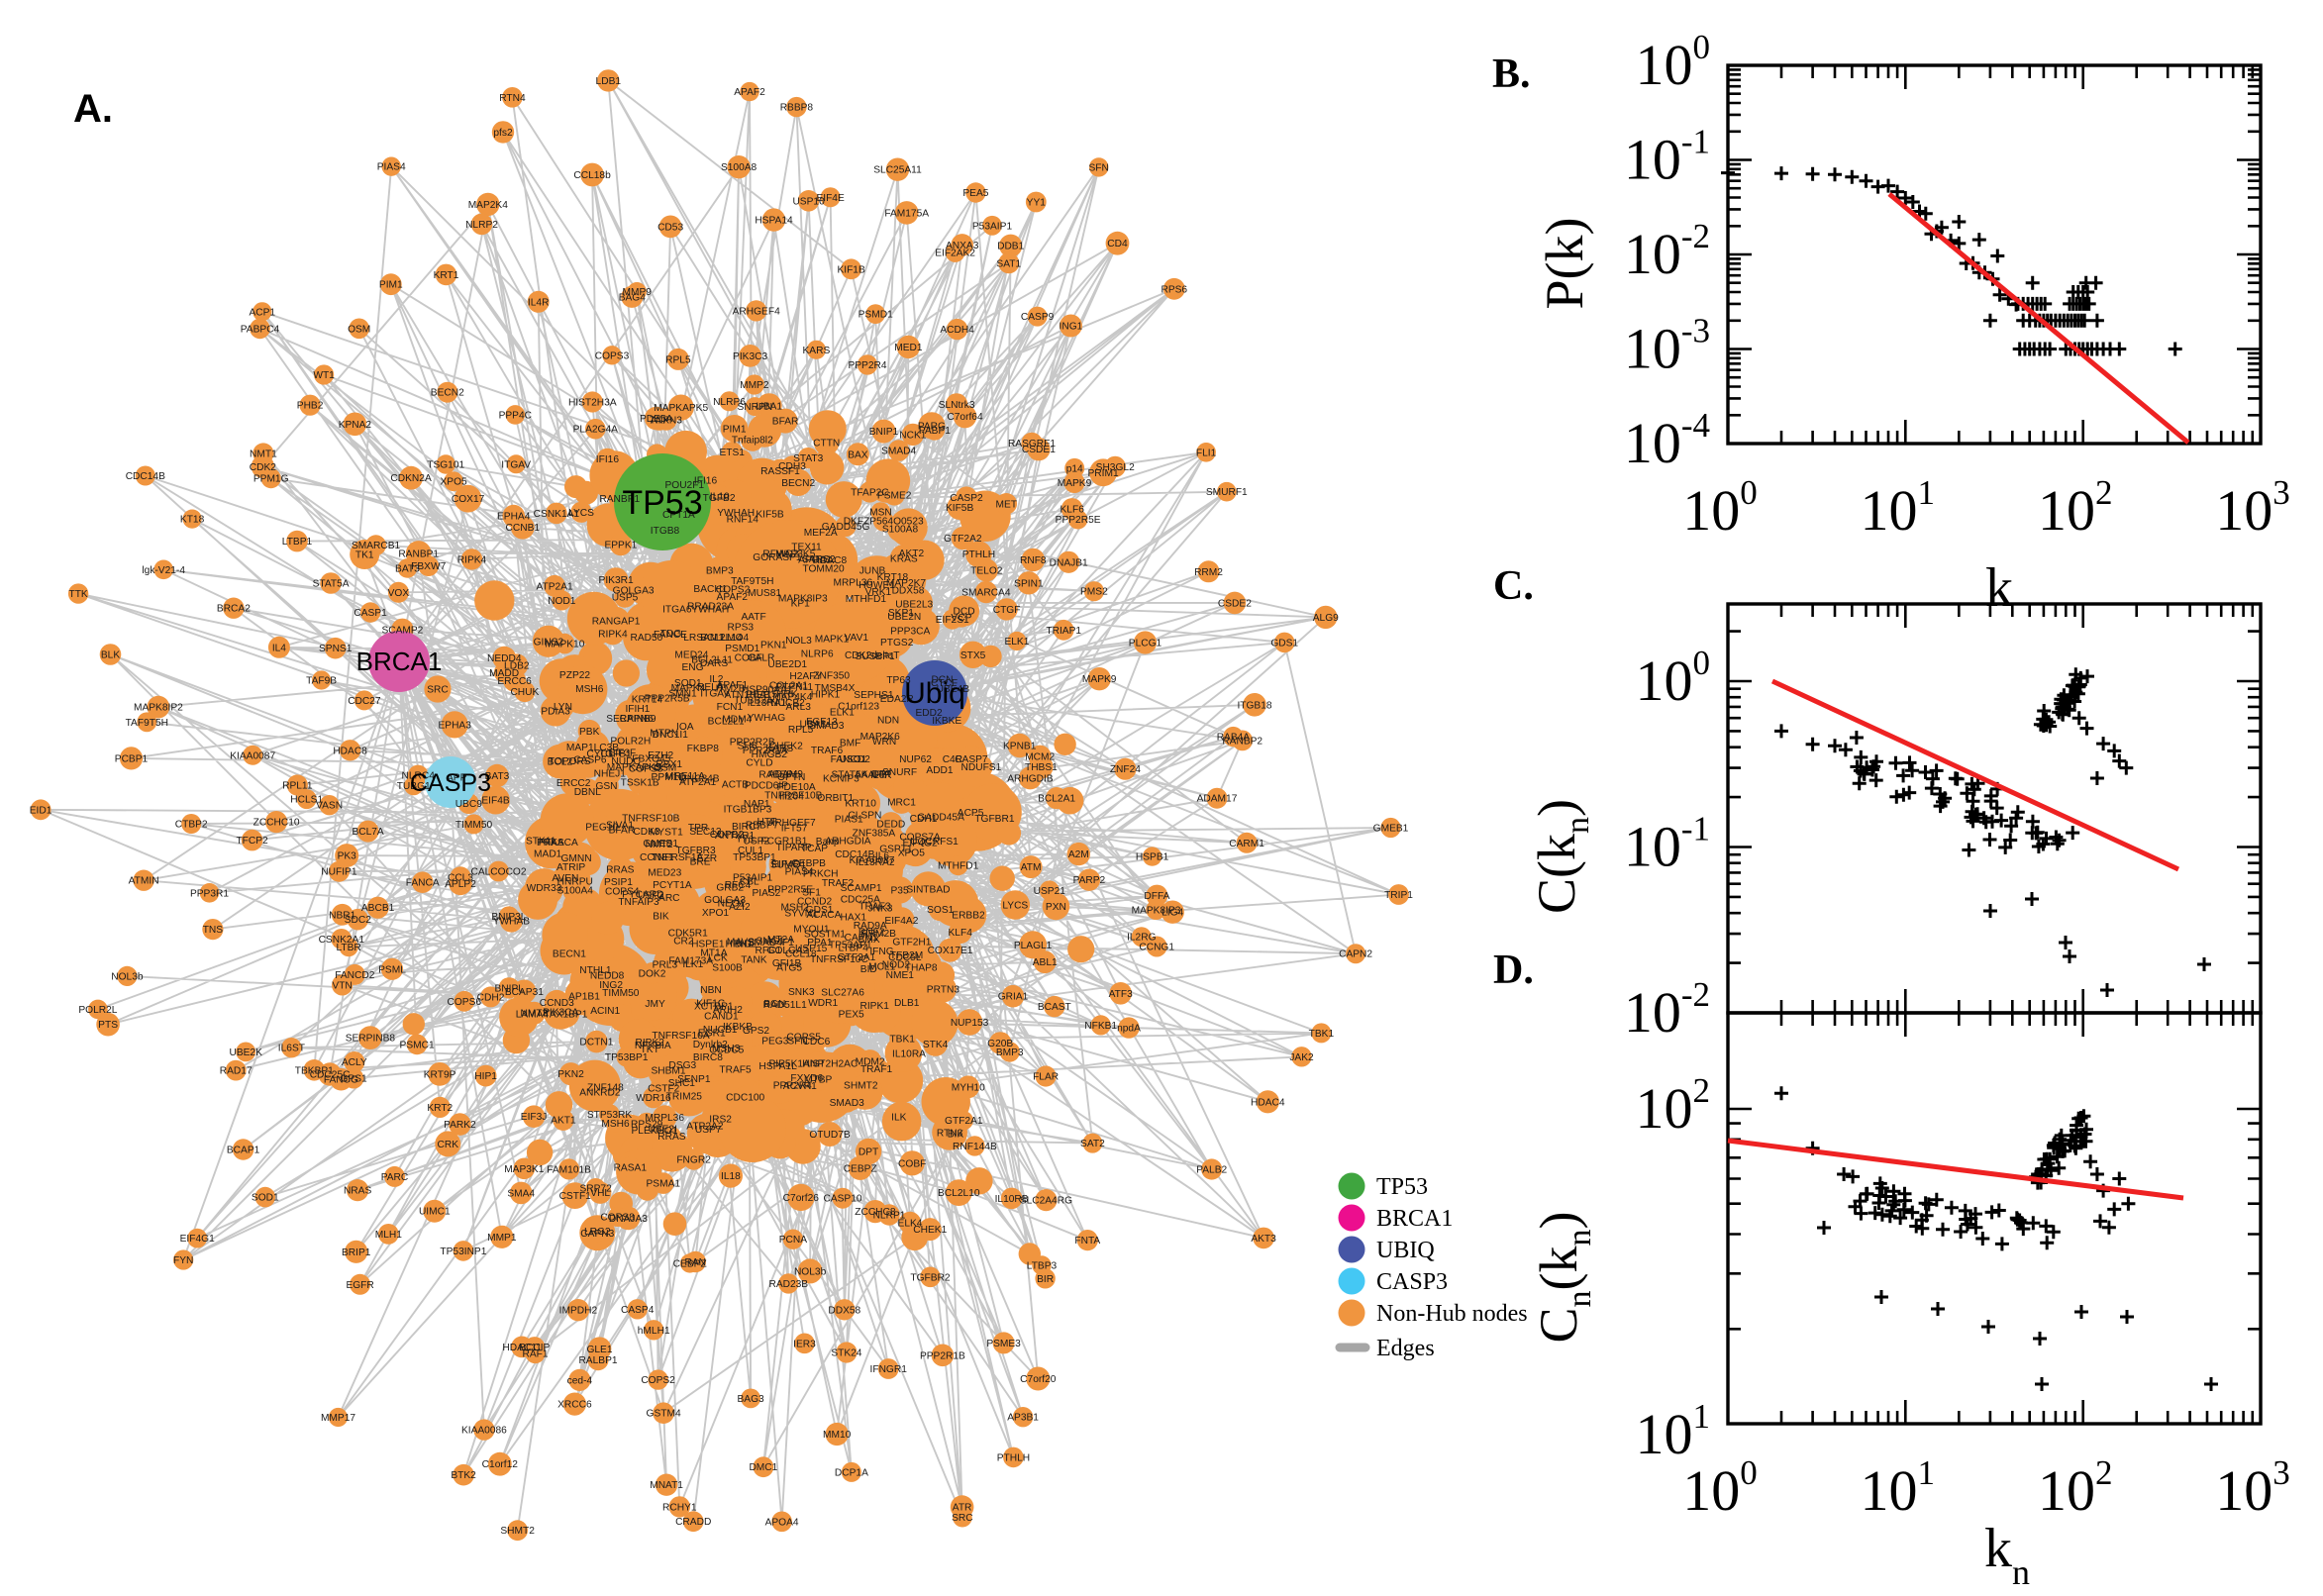 This screenshot has width=2323, height=1596. What do you see at coordinates (678, 359) in the screenshot?
I see `svg-text: RPL5` at bounding box center [678, 359].